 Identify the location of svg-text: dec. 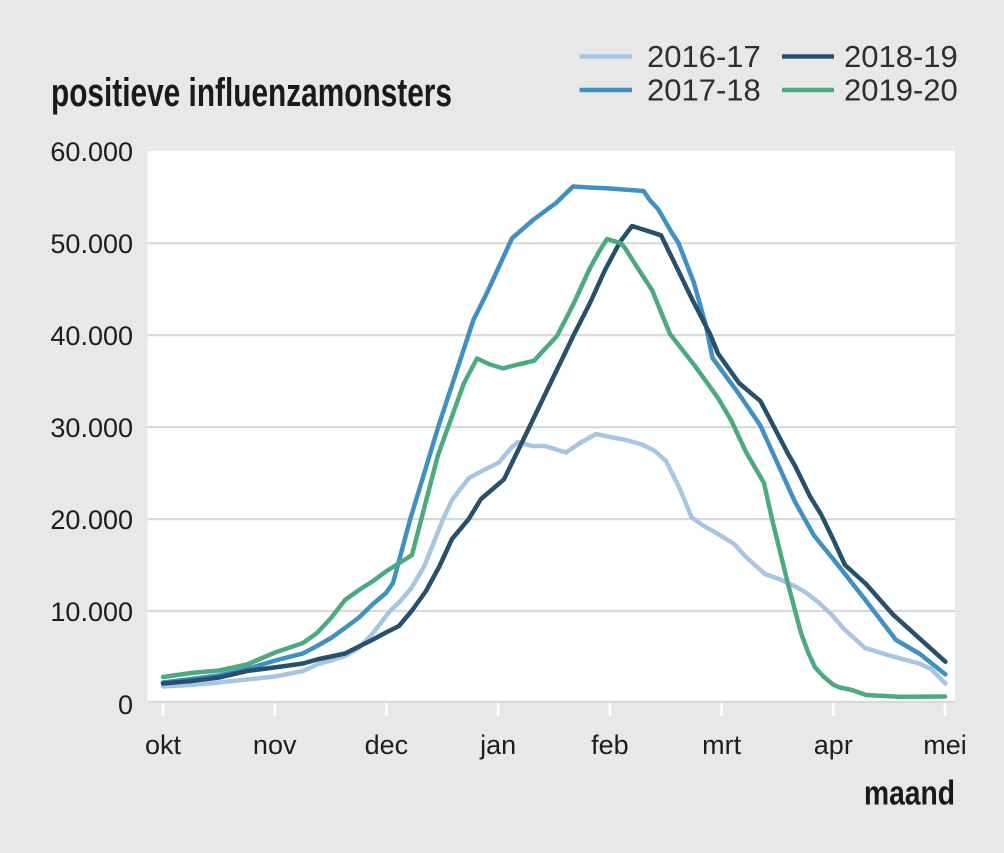
(387, 745).